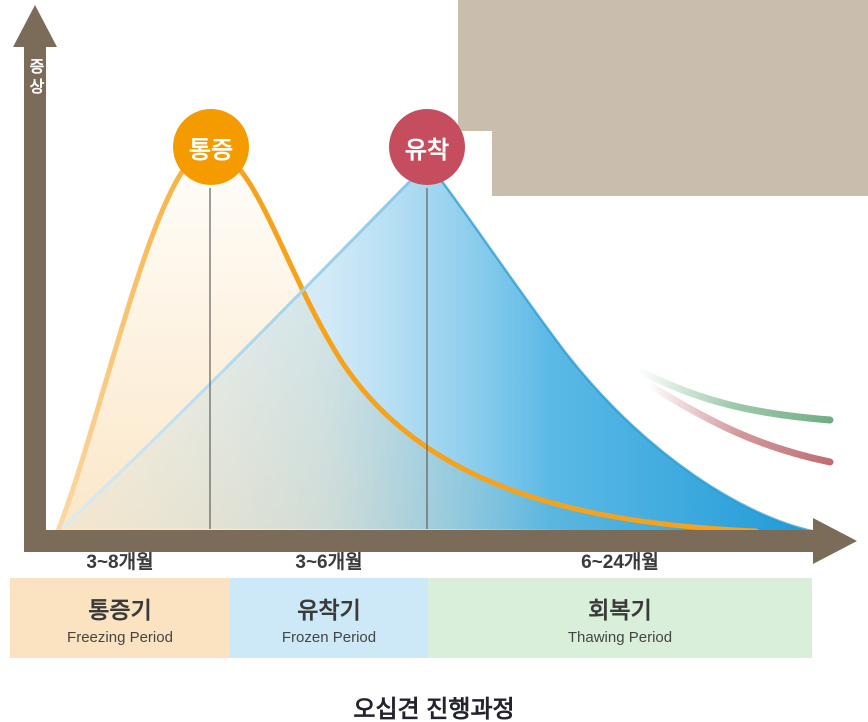 This screenshot has height=722, width=868. I want to click on phase-band-freezing-label-en: Freezing Period, so click(120, 637).